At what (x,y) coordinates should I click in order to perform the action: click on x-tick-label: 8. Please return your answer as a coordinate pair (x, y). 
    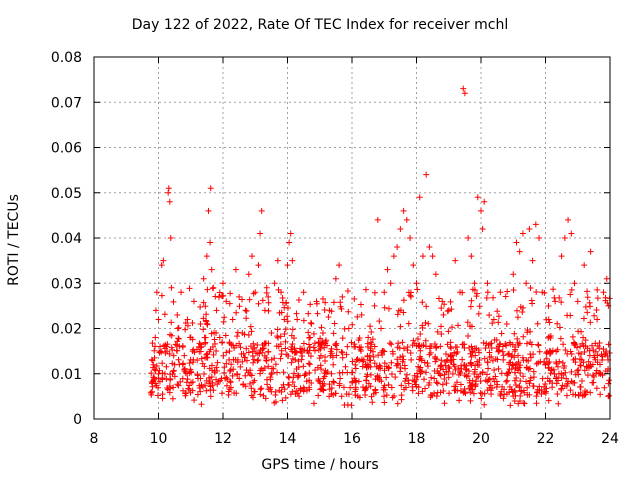
    Looking at the image, I should click on (94, 439).